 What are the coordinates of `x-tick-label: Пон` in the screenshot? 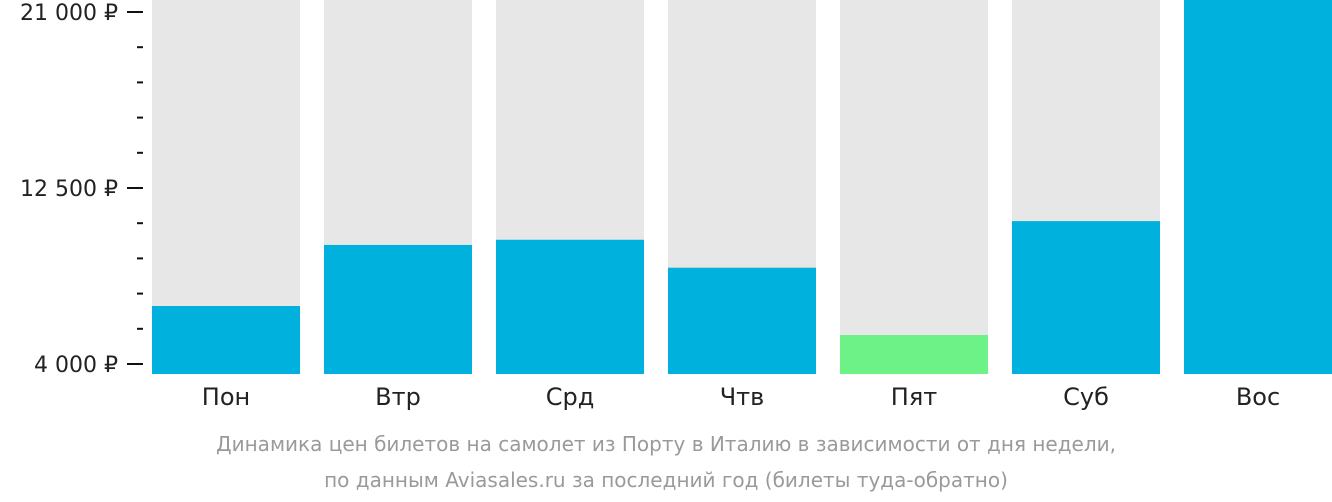 It's located at (226, 397).